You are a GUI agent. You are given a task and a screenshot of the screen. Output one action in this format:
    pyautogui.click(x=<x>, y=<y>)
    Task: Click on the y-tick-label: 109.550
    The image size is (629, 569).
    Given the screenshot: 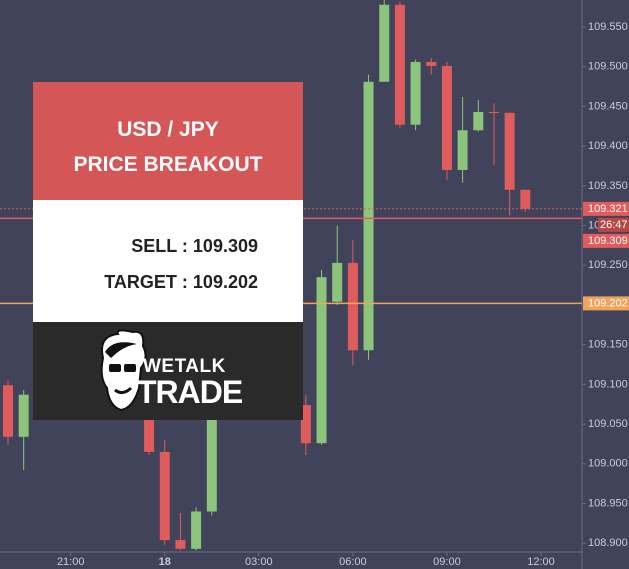 What is the action you would take?
    pyautogui.click(x=608, y=27)
    